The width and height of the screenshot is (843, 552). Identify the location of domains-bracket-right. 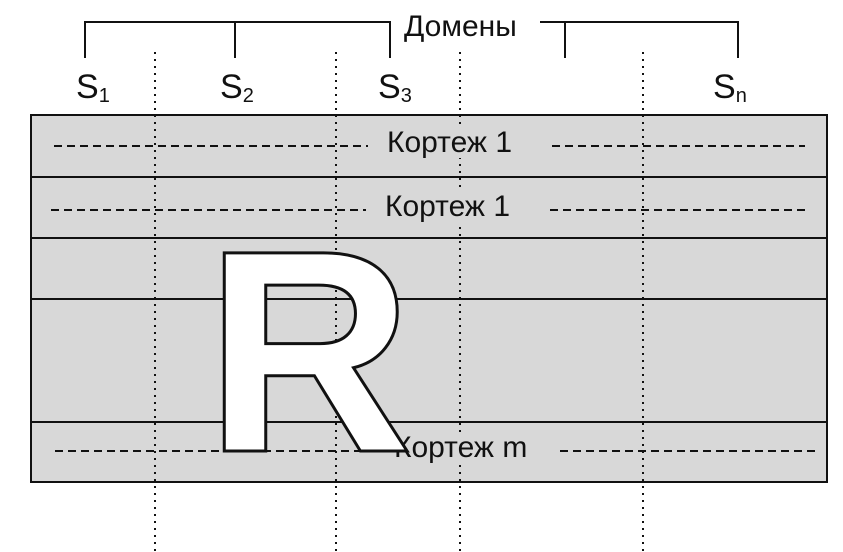
(652, 39).